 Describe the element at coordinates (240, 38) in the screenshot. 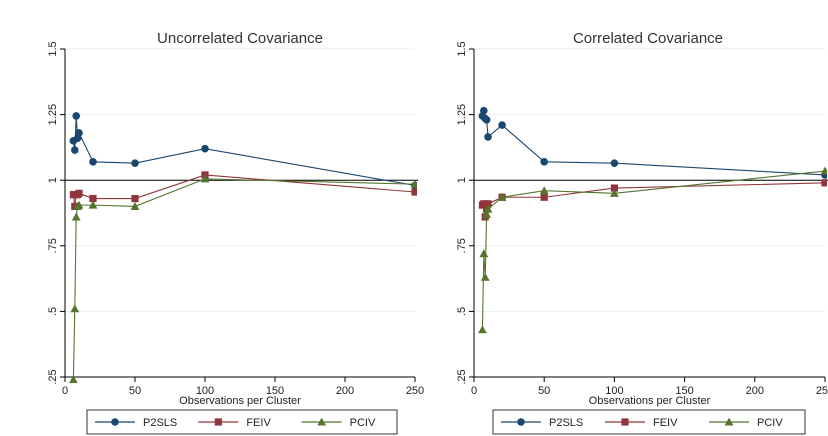

I see `chart-title: Uncorrelated Covariance` at that location.